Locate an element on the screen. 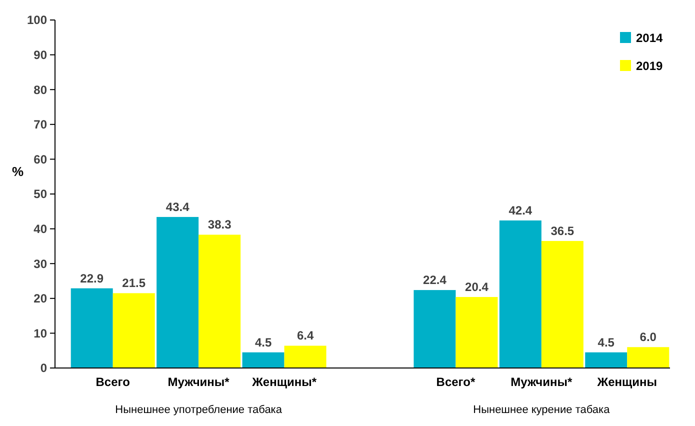  legend-label: 2014 is located at coordinates (650, 38).